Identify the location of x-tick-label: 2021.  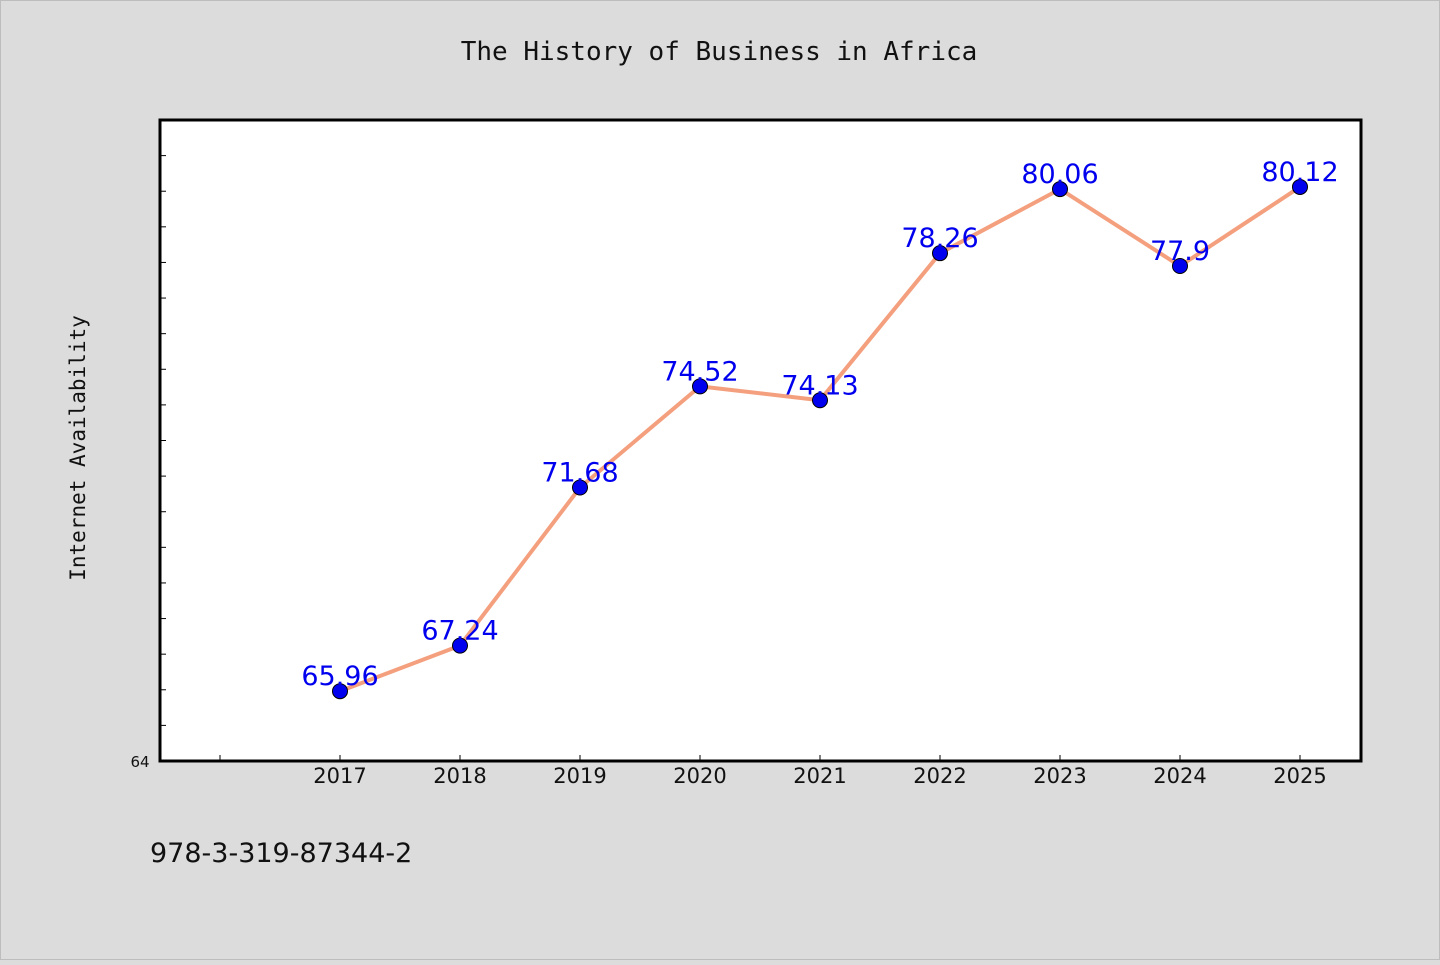
(819, 776).